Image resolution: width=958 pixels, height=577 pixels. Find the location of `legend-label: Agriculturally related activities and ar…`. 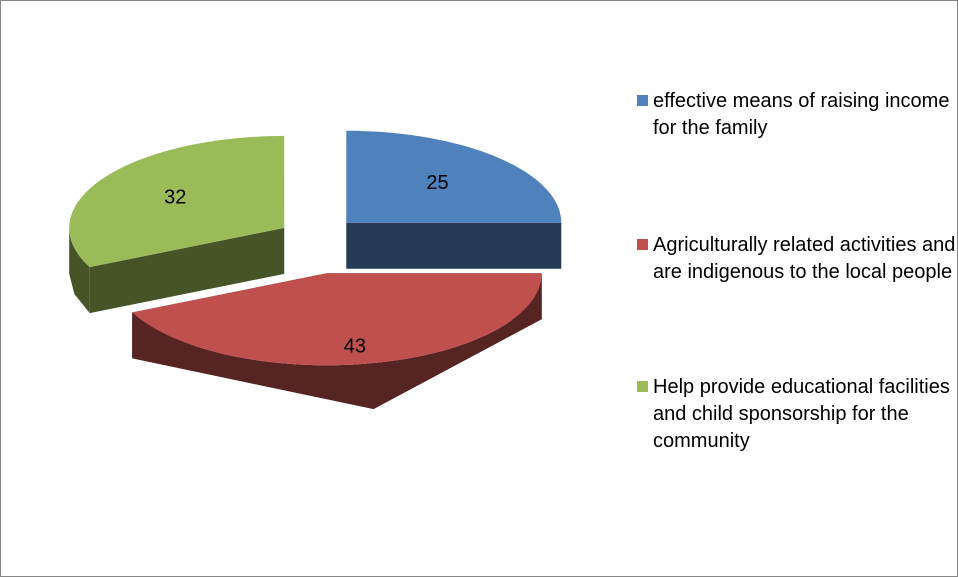

legend-label: Agriculturally related activities and ar… is located at coordinates (804, 258).